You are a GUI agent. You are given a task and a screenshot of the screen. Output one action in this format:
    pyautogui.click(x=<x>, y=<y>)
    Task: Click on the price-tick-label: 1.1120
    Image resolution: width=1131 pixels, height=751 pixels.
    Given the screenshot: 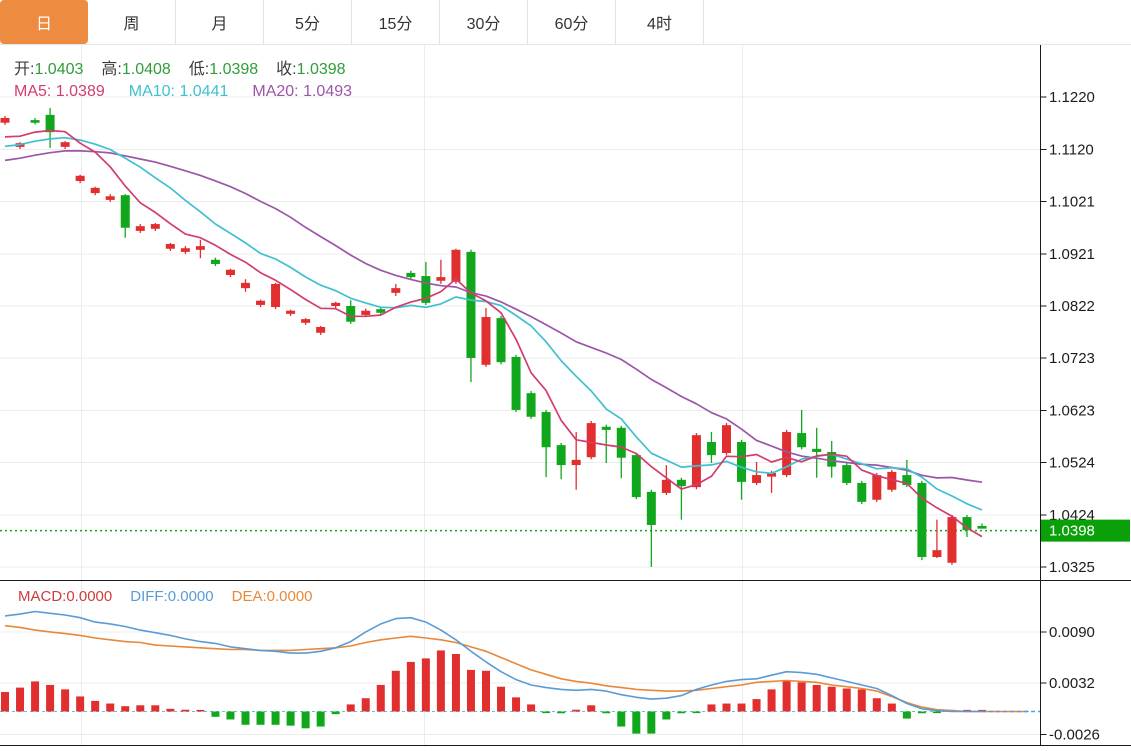 What is the action you would take?
    pyautogui.click(x=1071, y=150)
    